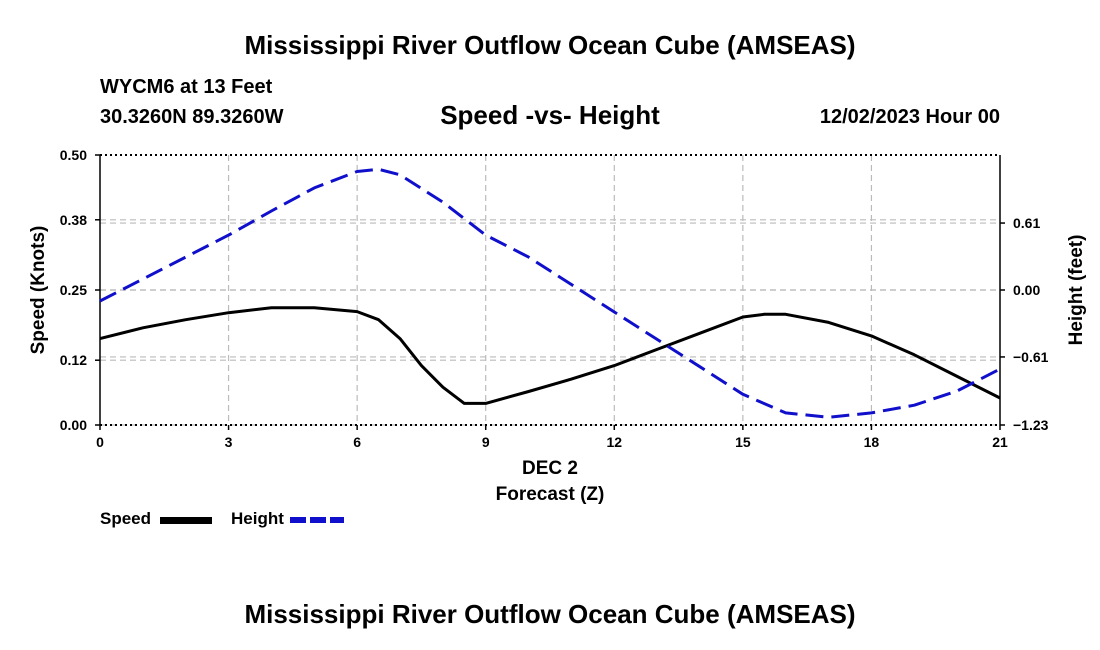 Image resolution: width=1100 pixels, height=650 pixels. I want to click on x-tick-label: 15, so click(743, 442).